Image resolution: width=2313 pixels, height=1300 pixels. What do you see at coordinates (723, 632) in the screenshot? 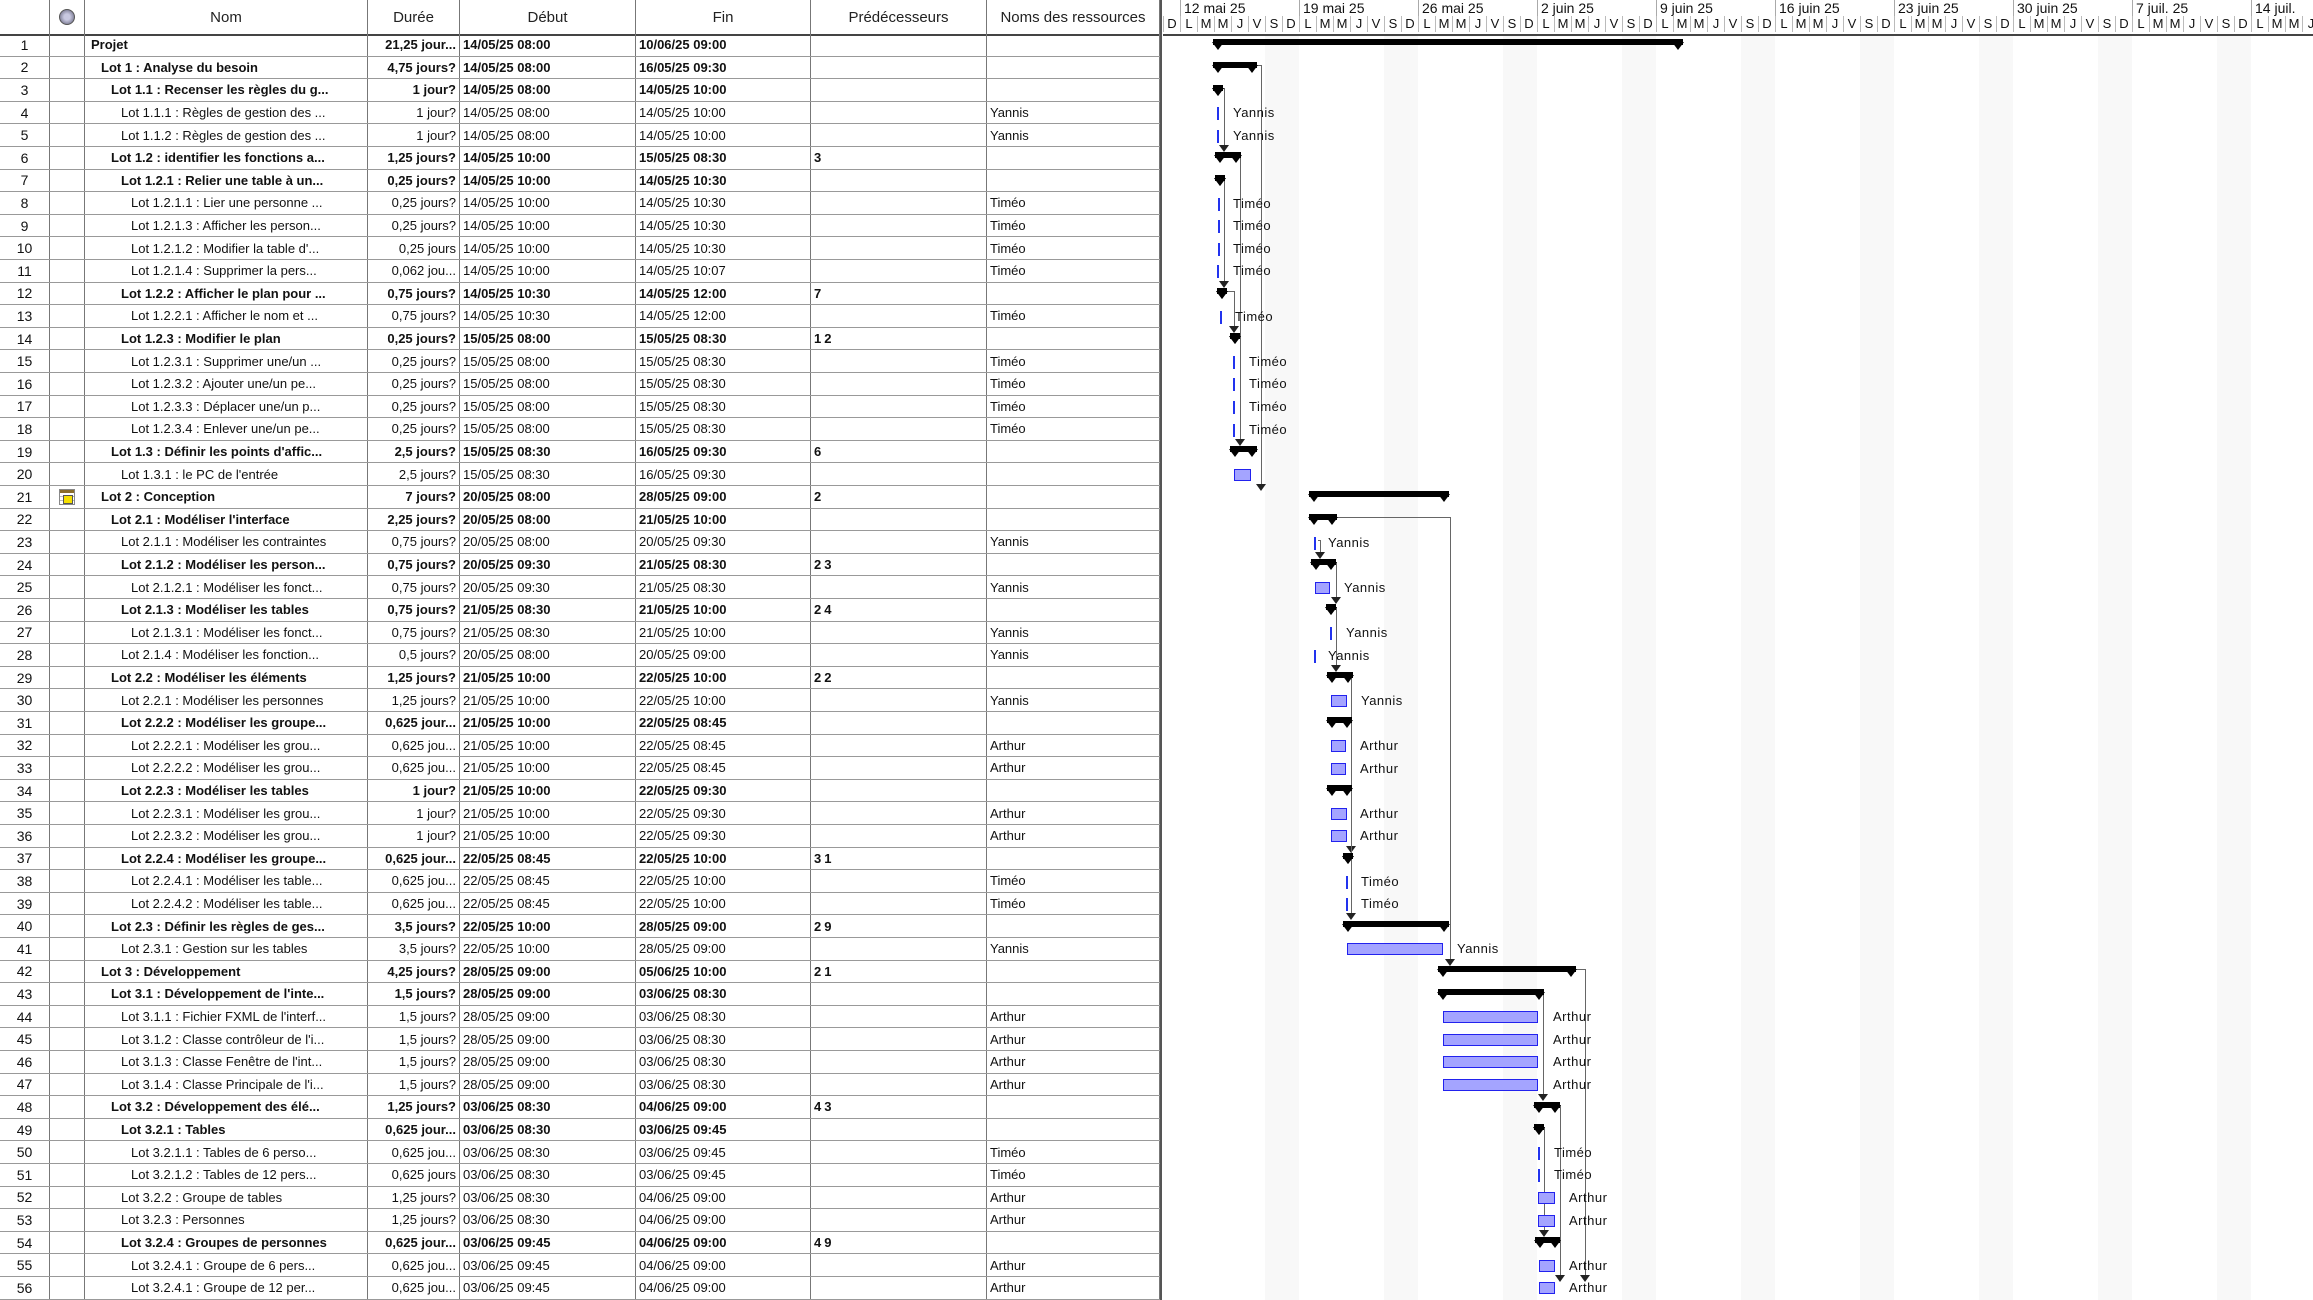
I see `task-end: 21/05/25 10:00` at bounding box center [723, 632].